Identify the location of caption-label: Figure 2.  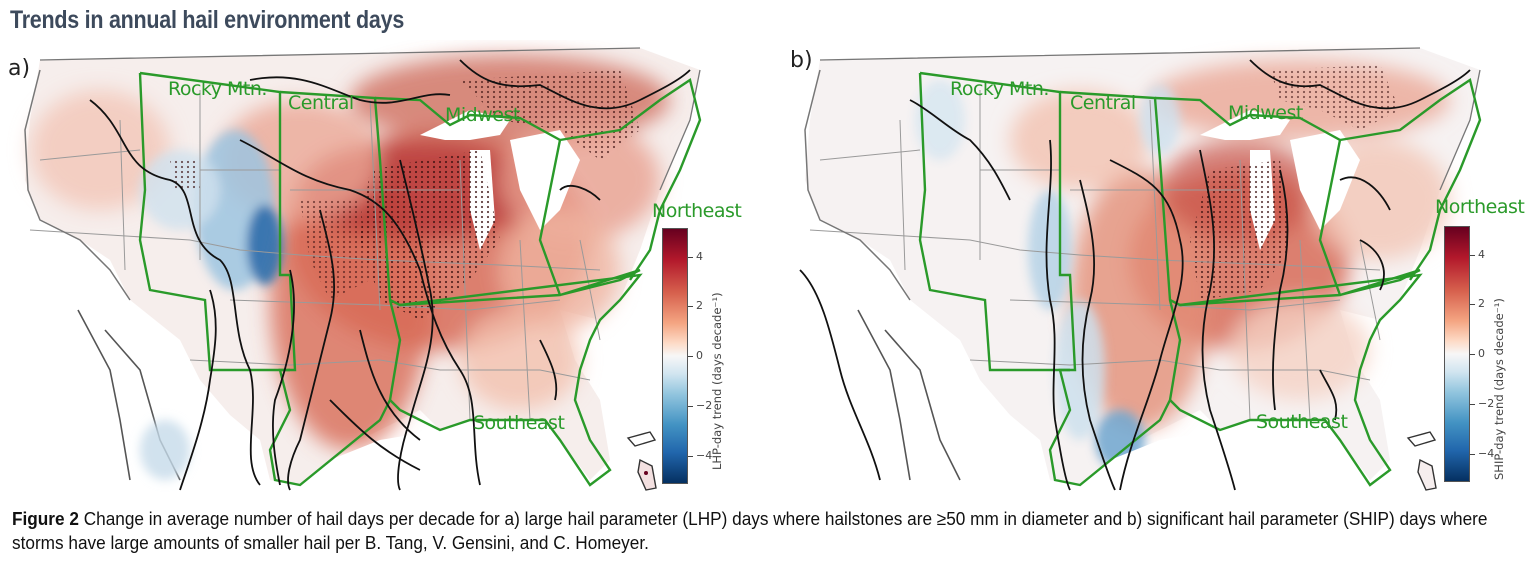
(45, 518).